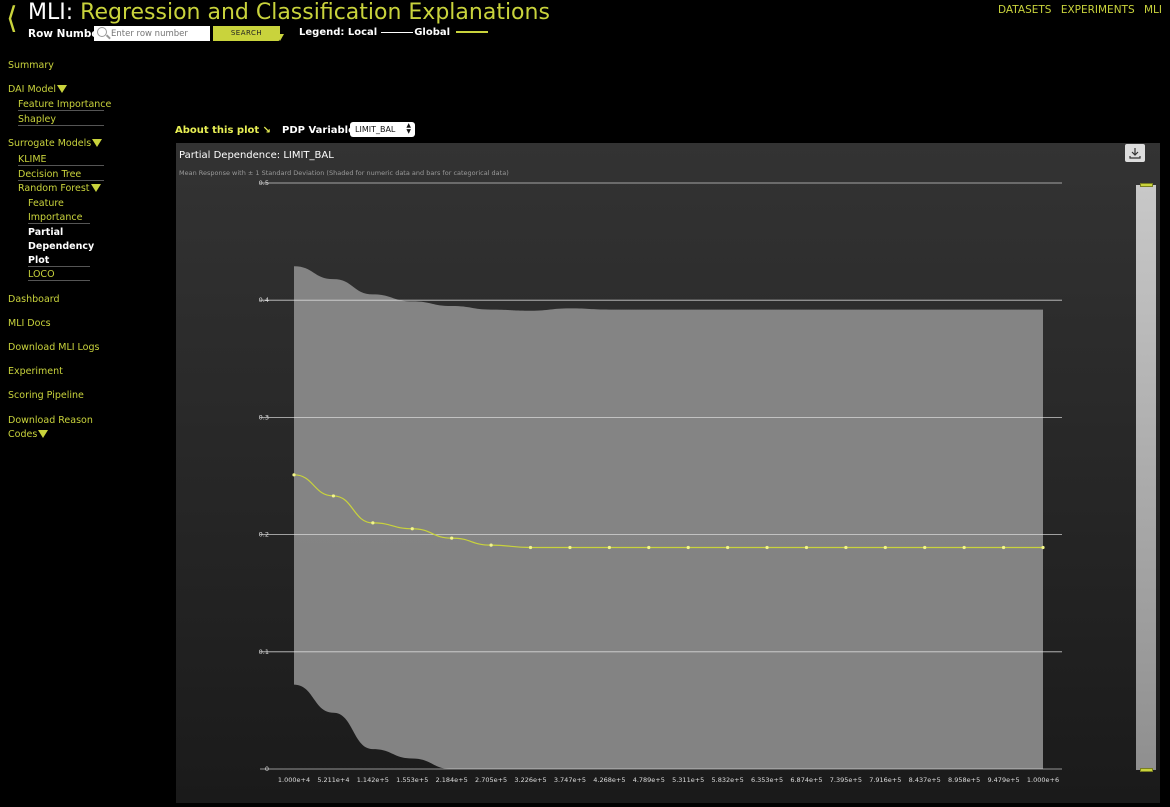  What do you see at coordinates (59, 261) in the screenshot?
I see `sidebar-item-rf-plot: Plot` at bounding box center [59, 261].